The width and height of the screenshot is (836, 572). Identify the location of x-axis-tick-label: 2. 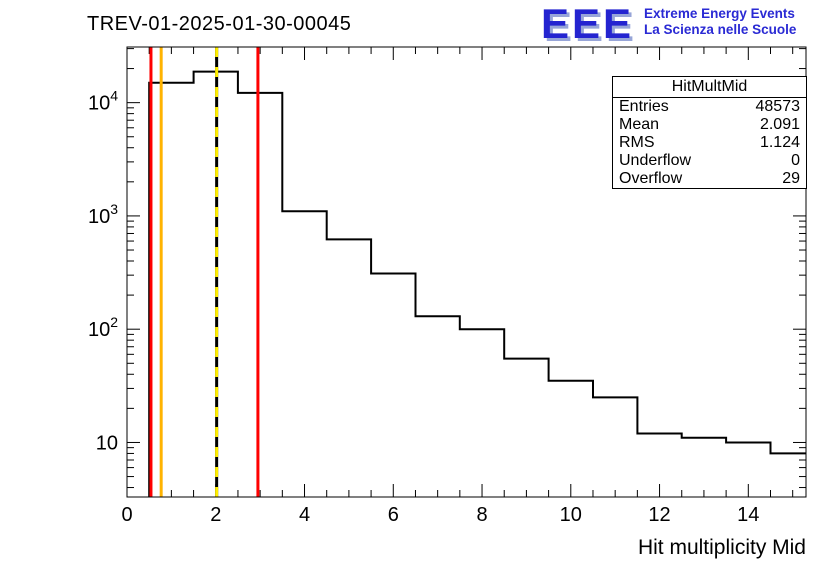
(215, 515).